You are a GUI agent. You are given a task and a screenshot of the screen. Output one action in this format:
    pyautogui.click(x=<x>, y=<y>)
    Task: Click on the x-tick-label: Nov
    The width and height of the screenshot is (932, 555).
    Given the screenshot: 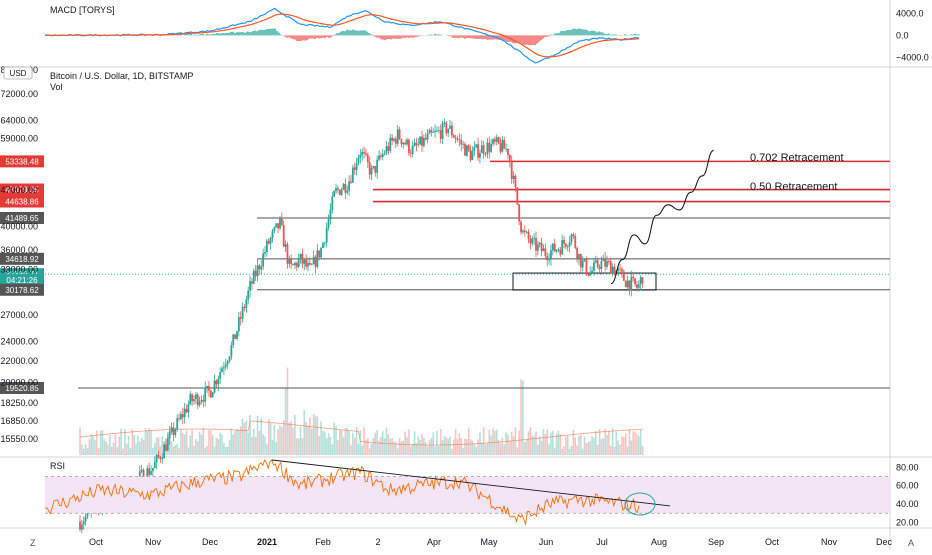 What is the action you would take?
    pyautogui.click(x=153, y=542)
    